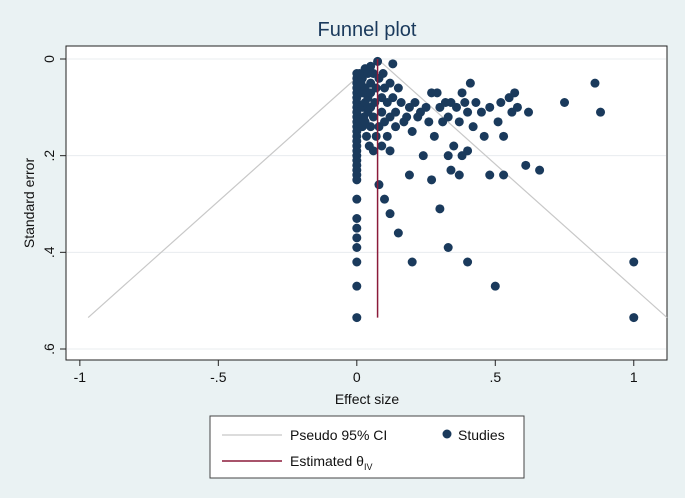  Describe the element at coordinates (49, 252) in the screenshot. I see `y-tick-label: .4` at that location.